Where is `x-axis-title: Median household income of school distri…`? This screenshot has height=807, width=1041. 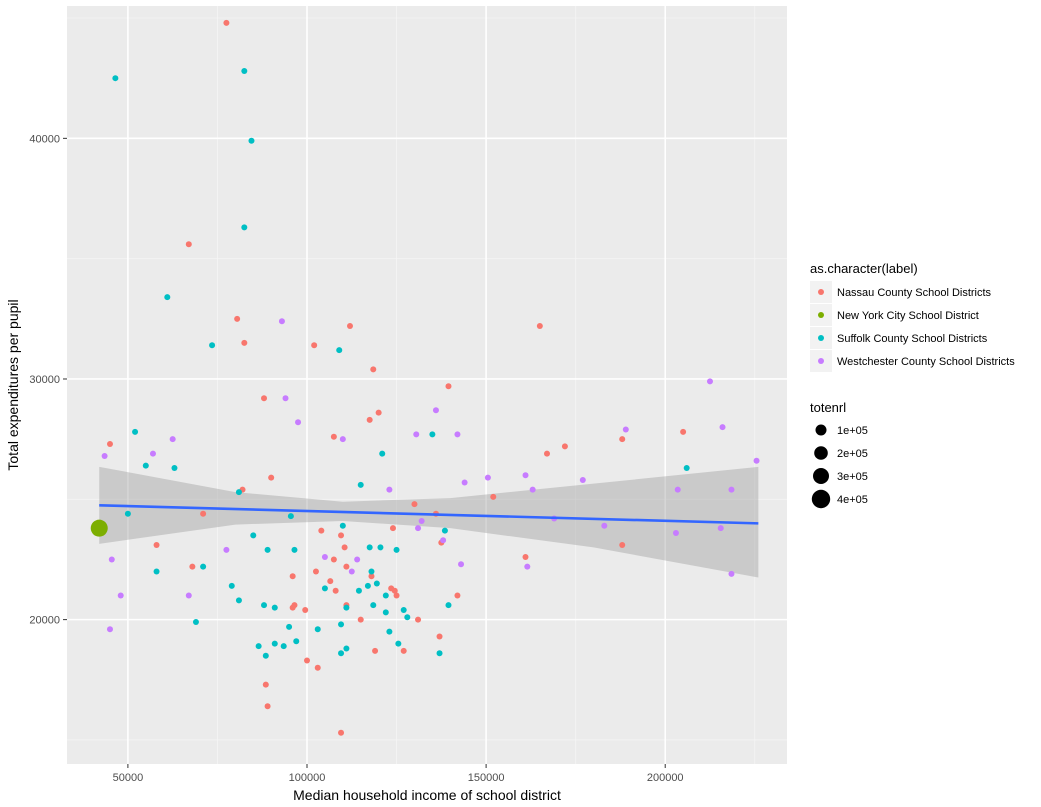 x-axis-title: Median household income of school distri… is located at coordinates (427, 795).